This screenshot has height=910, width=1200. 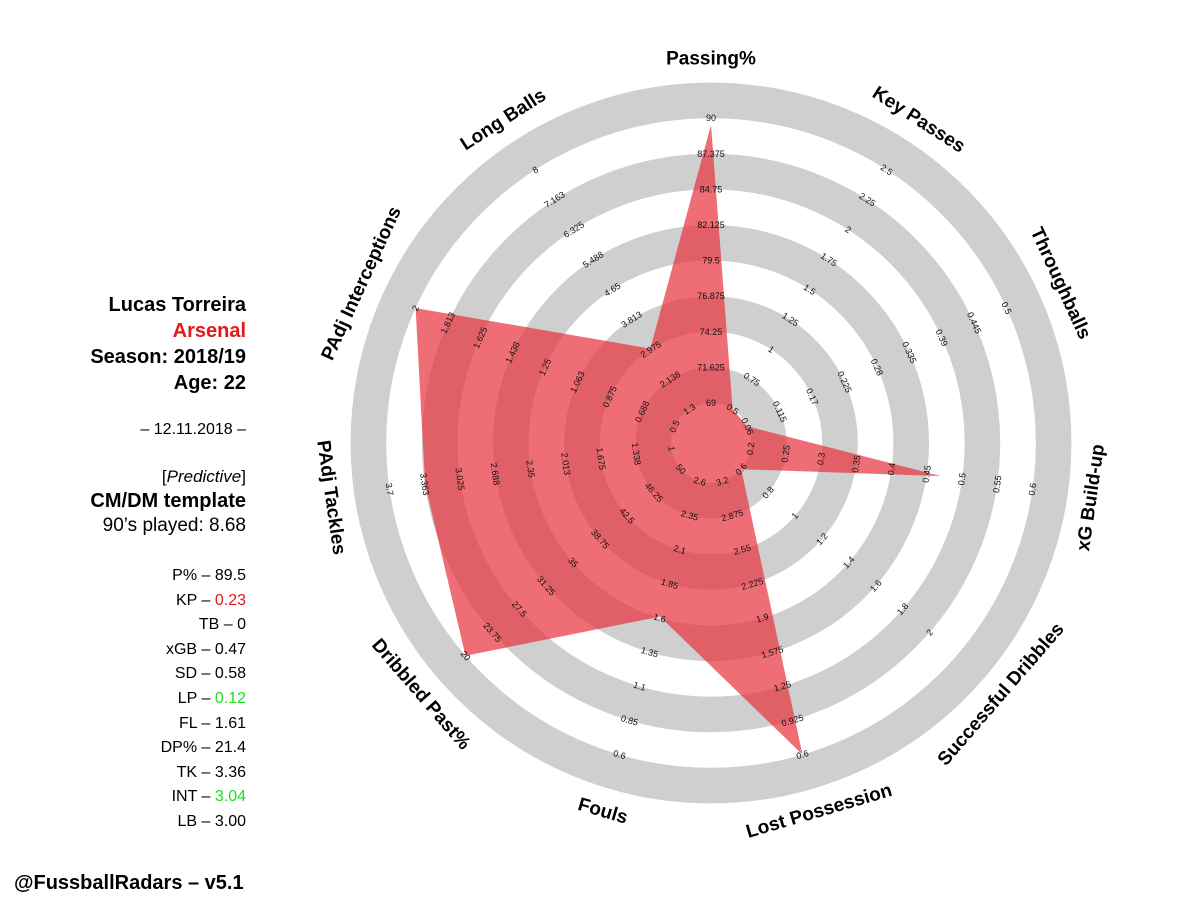 I want to click on tick-label: 3.363, so click(x=424, y=484).